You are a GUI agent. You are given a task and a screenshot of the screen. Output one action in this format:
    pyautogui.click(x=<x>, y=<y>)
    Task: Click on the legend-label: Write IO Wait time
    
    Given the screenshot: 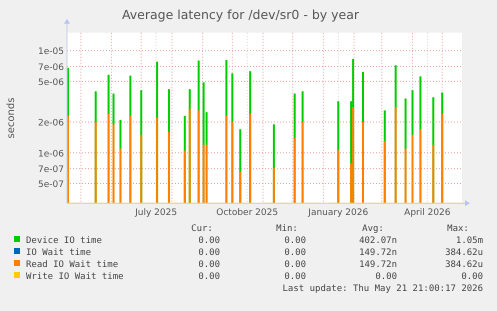 What is the action you would take?
    pyautogui.click(x=75, y=277)
    